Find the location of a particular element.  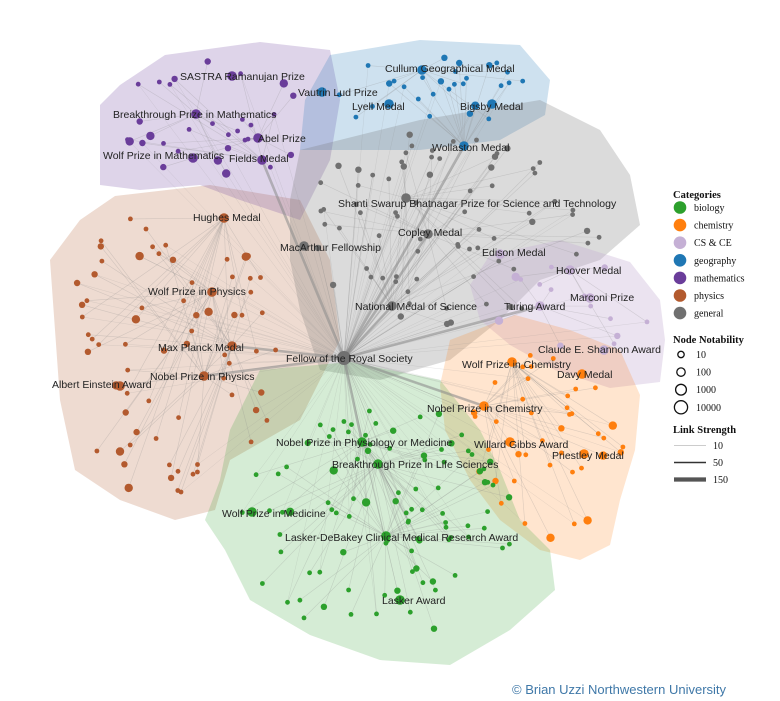

region-chemistry is located at coordinates (540, 437).